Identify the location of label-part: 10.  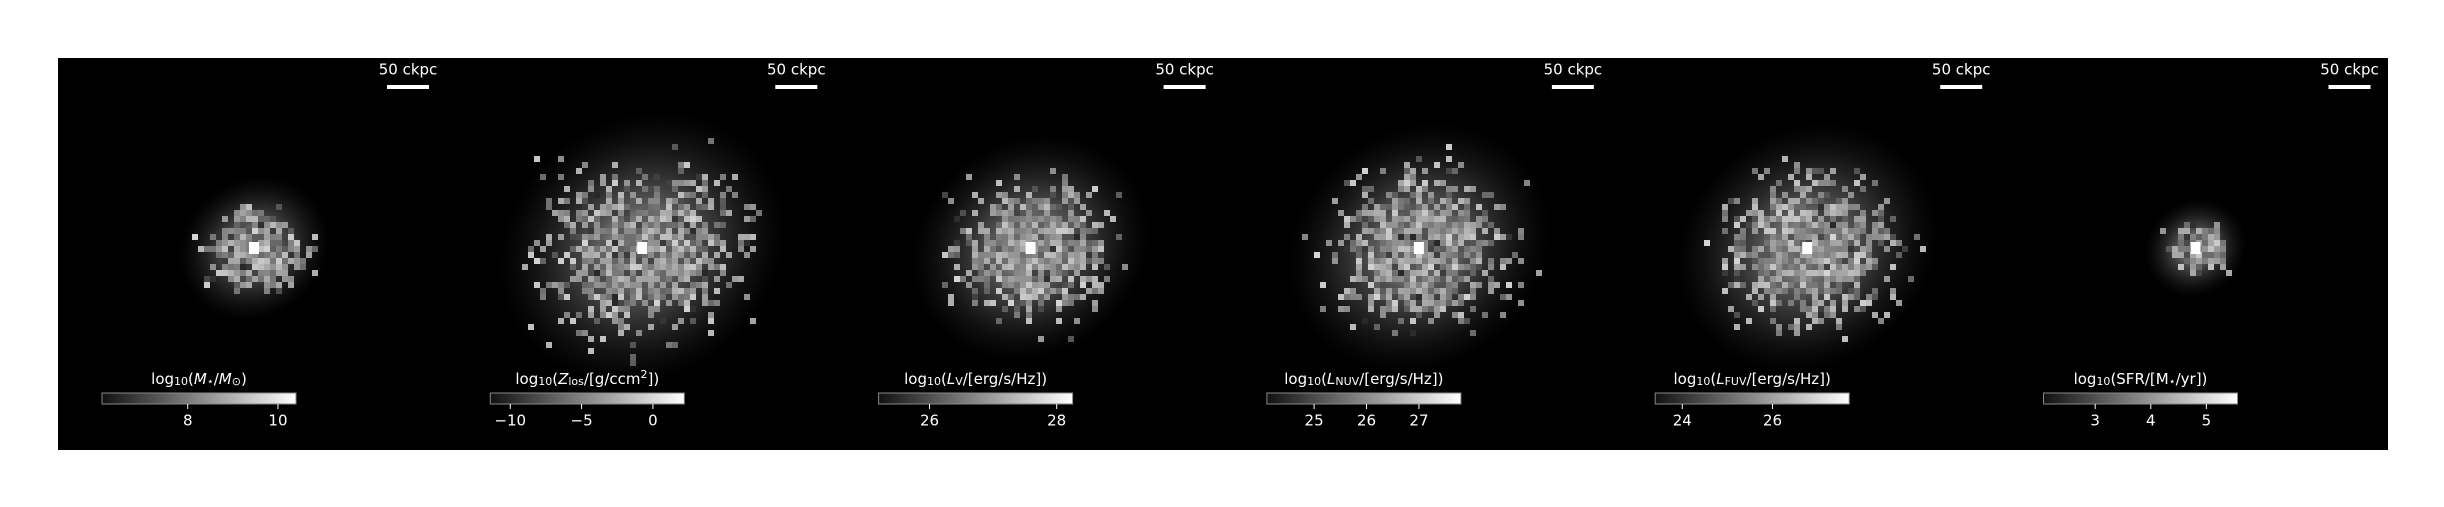
(1314, 381).